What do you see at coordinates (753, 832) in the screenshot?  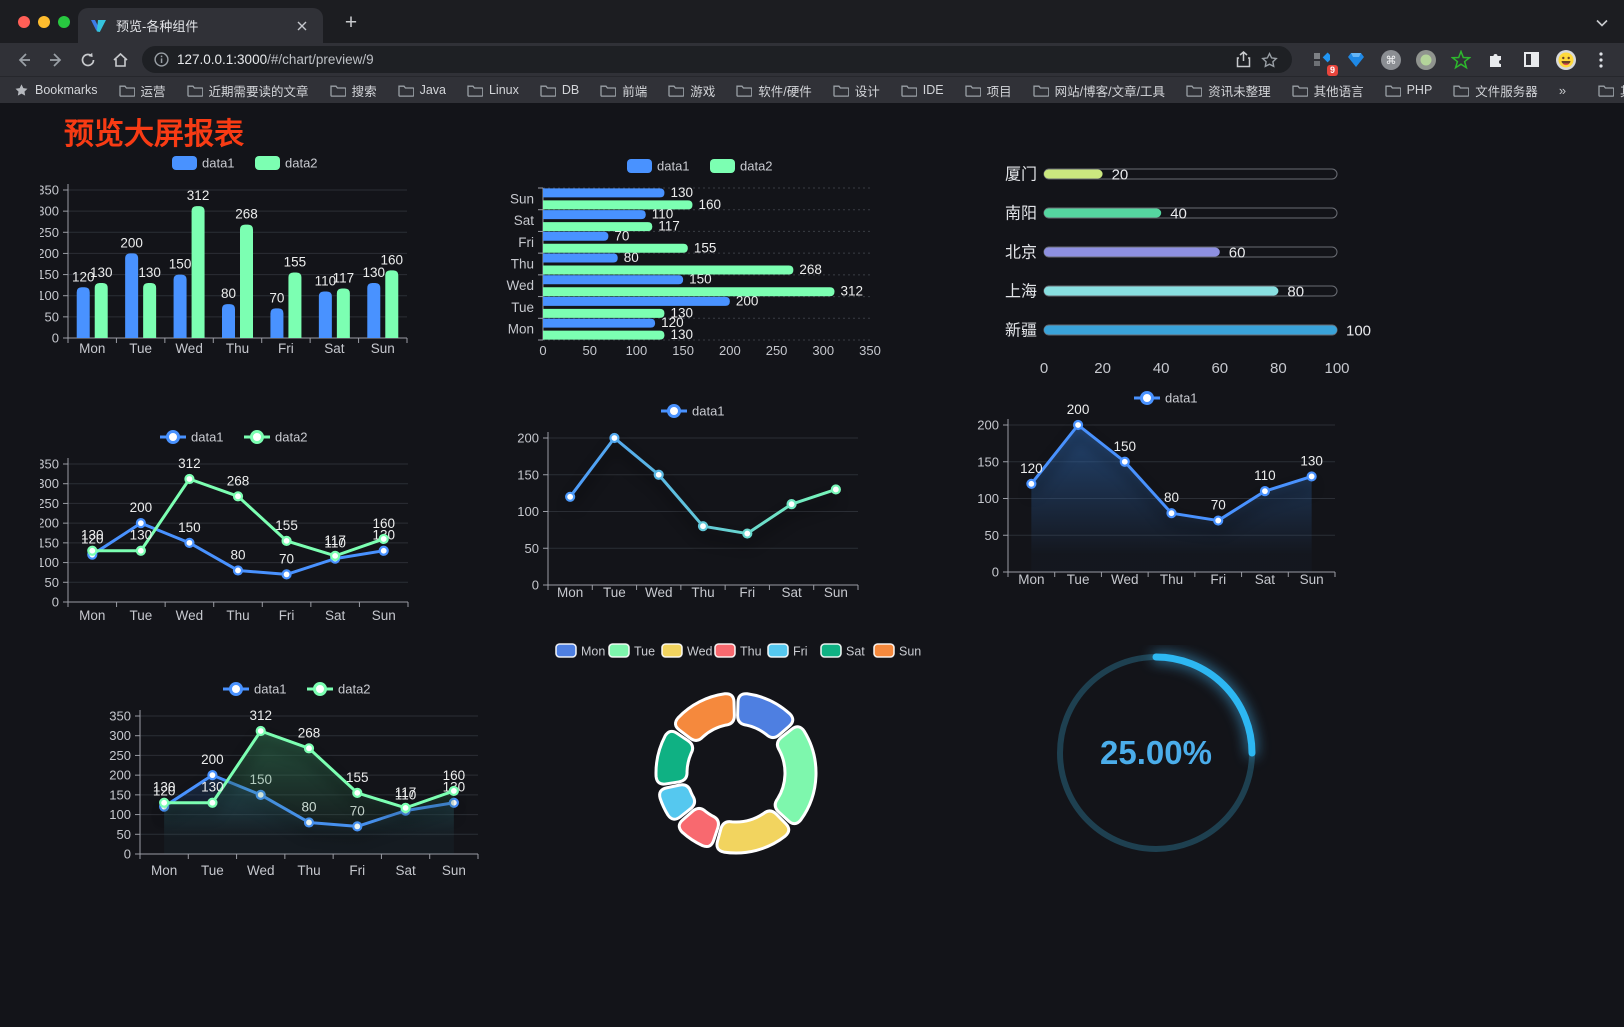 I see `pie-slice-Wed` at bounding box center [753, 832].